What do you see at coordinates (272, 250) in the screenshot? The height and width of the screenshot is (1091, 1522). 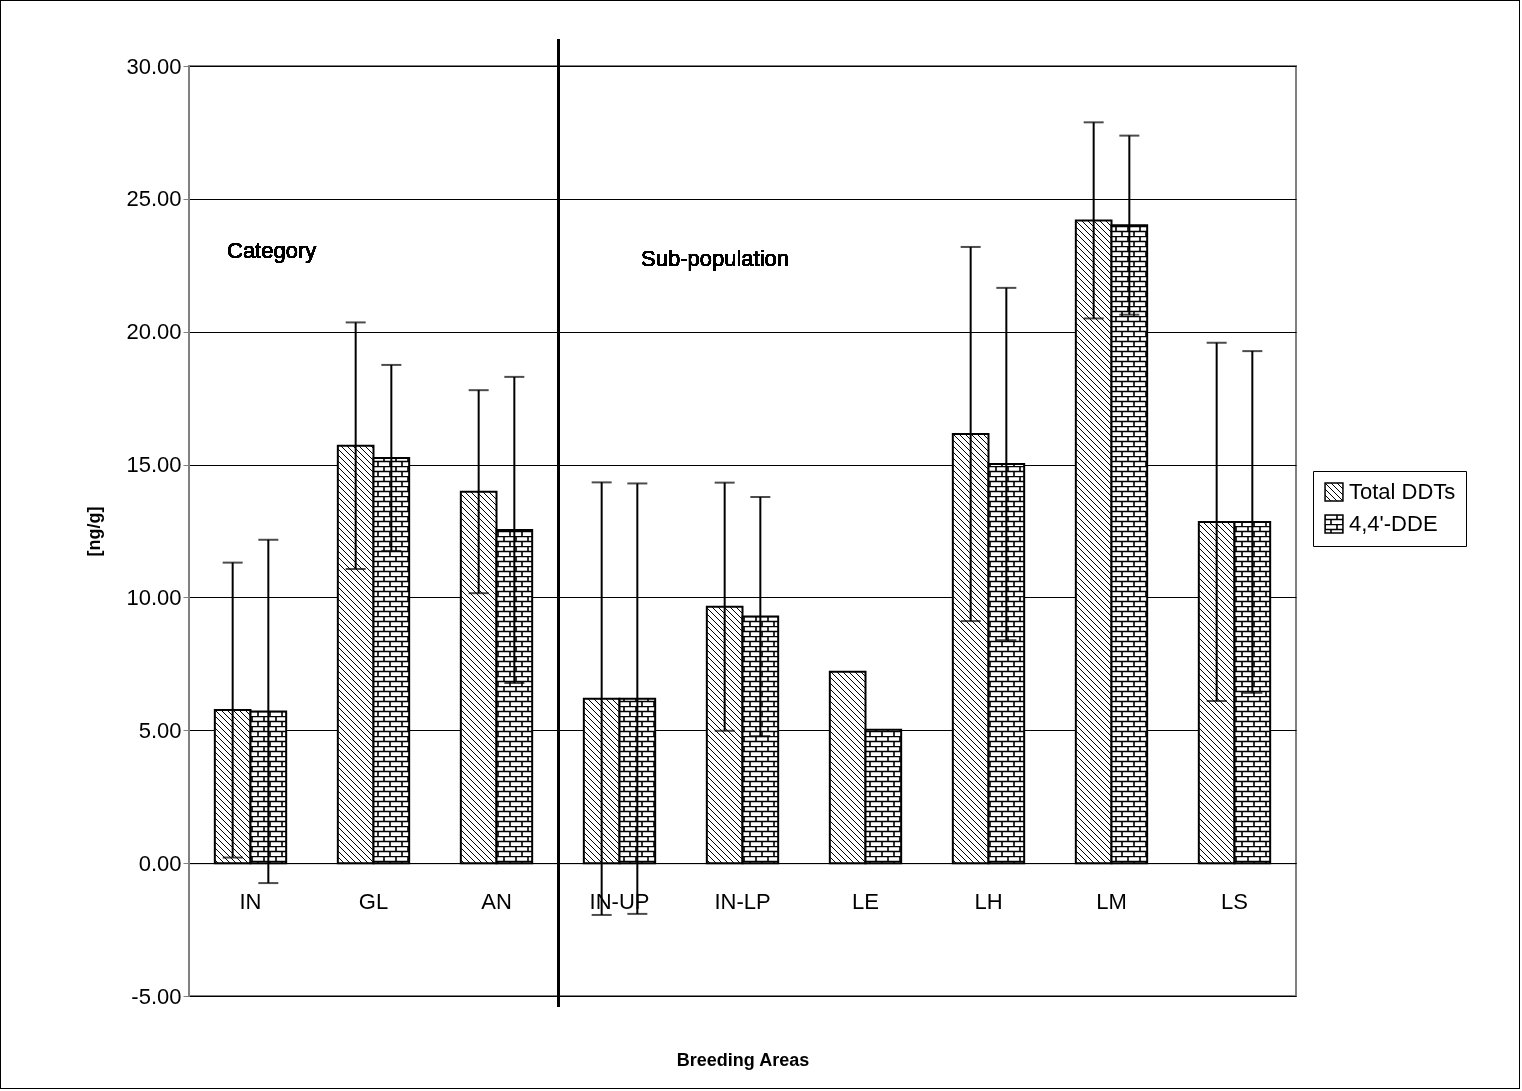 I see `annotation: Category` at bounding box center [272, 250].